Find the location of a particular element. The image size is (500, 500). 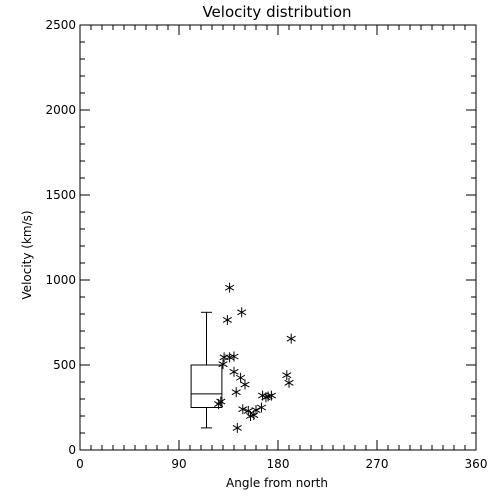

x-tick-label: 360 is located at coordinates (476, 464).